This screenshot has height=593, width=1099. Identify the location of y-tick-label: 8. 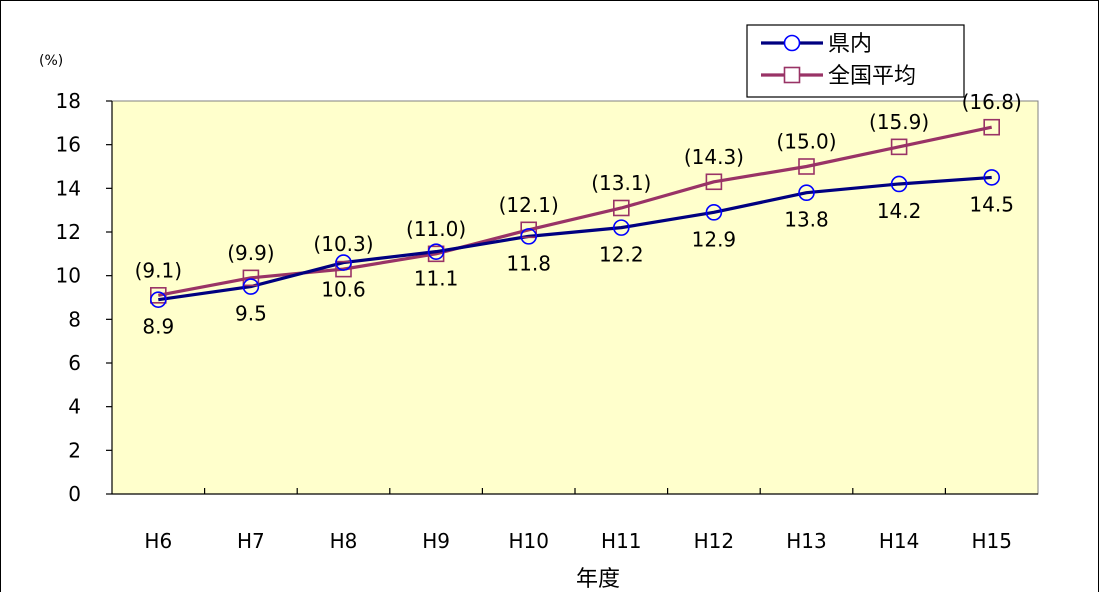
(74, 319).